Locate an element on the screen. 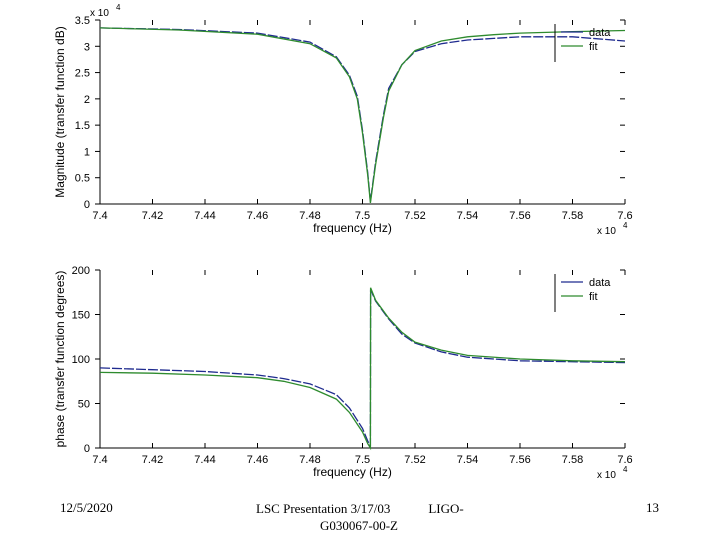 The height and width of the screenshot is (540, 720). chart2-x-axis-label: frequency (Hz) is located at coordinates (352, 472).